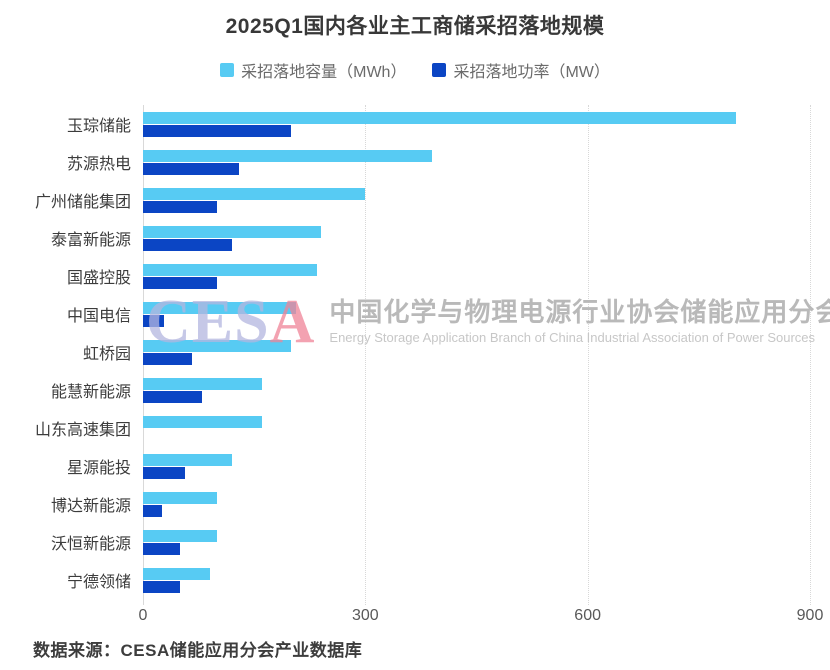 This screenshot has height=670, width=830. I want to click on category-label: 能慧新能源, so click(90, 392).